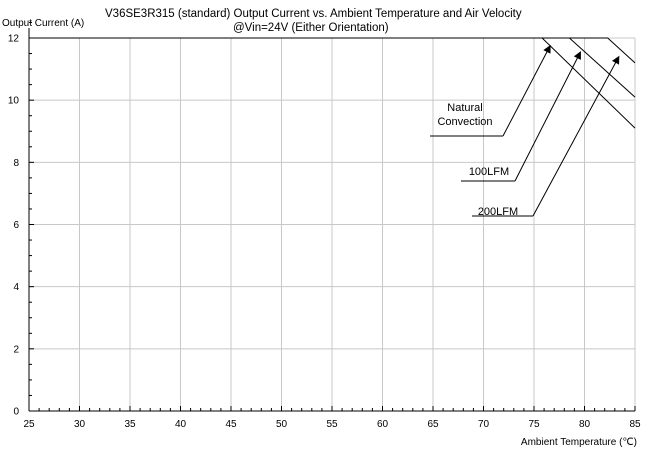 The height and width of the screenshot is (450, 649). I want to click on y-tick-label: 6, so click(16, 225).